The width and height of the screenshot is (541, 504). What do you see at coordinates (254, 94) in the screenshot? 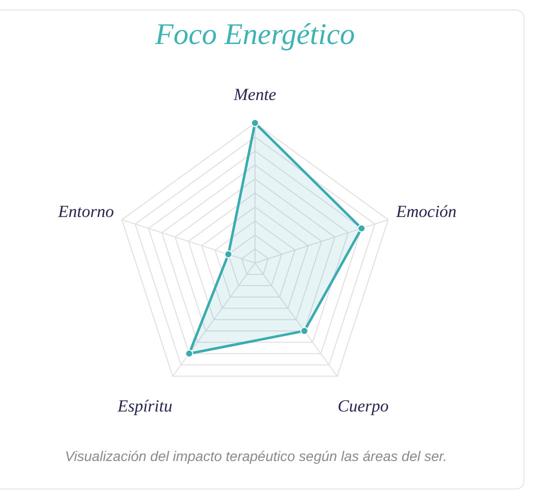
I see `spoke-label: Mente` at bounding box center [254, 94].